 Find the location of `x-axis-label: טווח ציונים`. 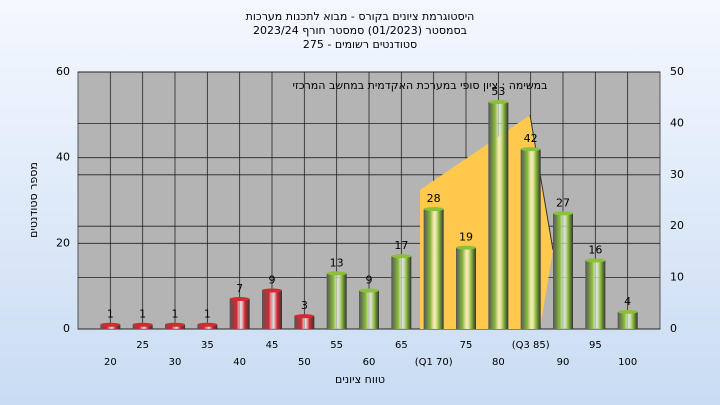

x-axis-label: טווח ציונים is located at coordinates (360, 379).